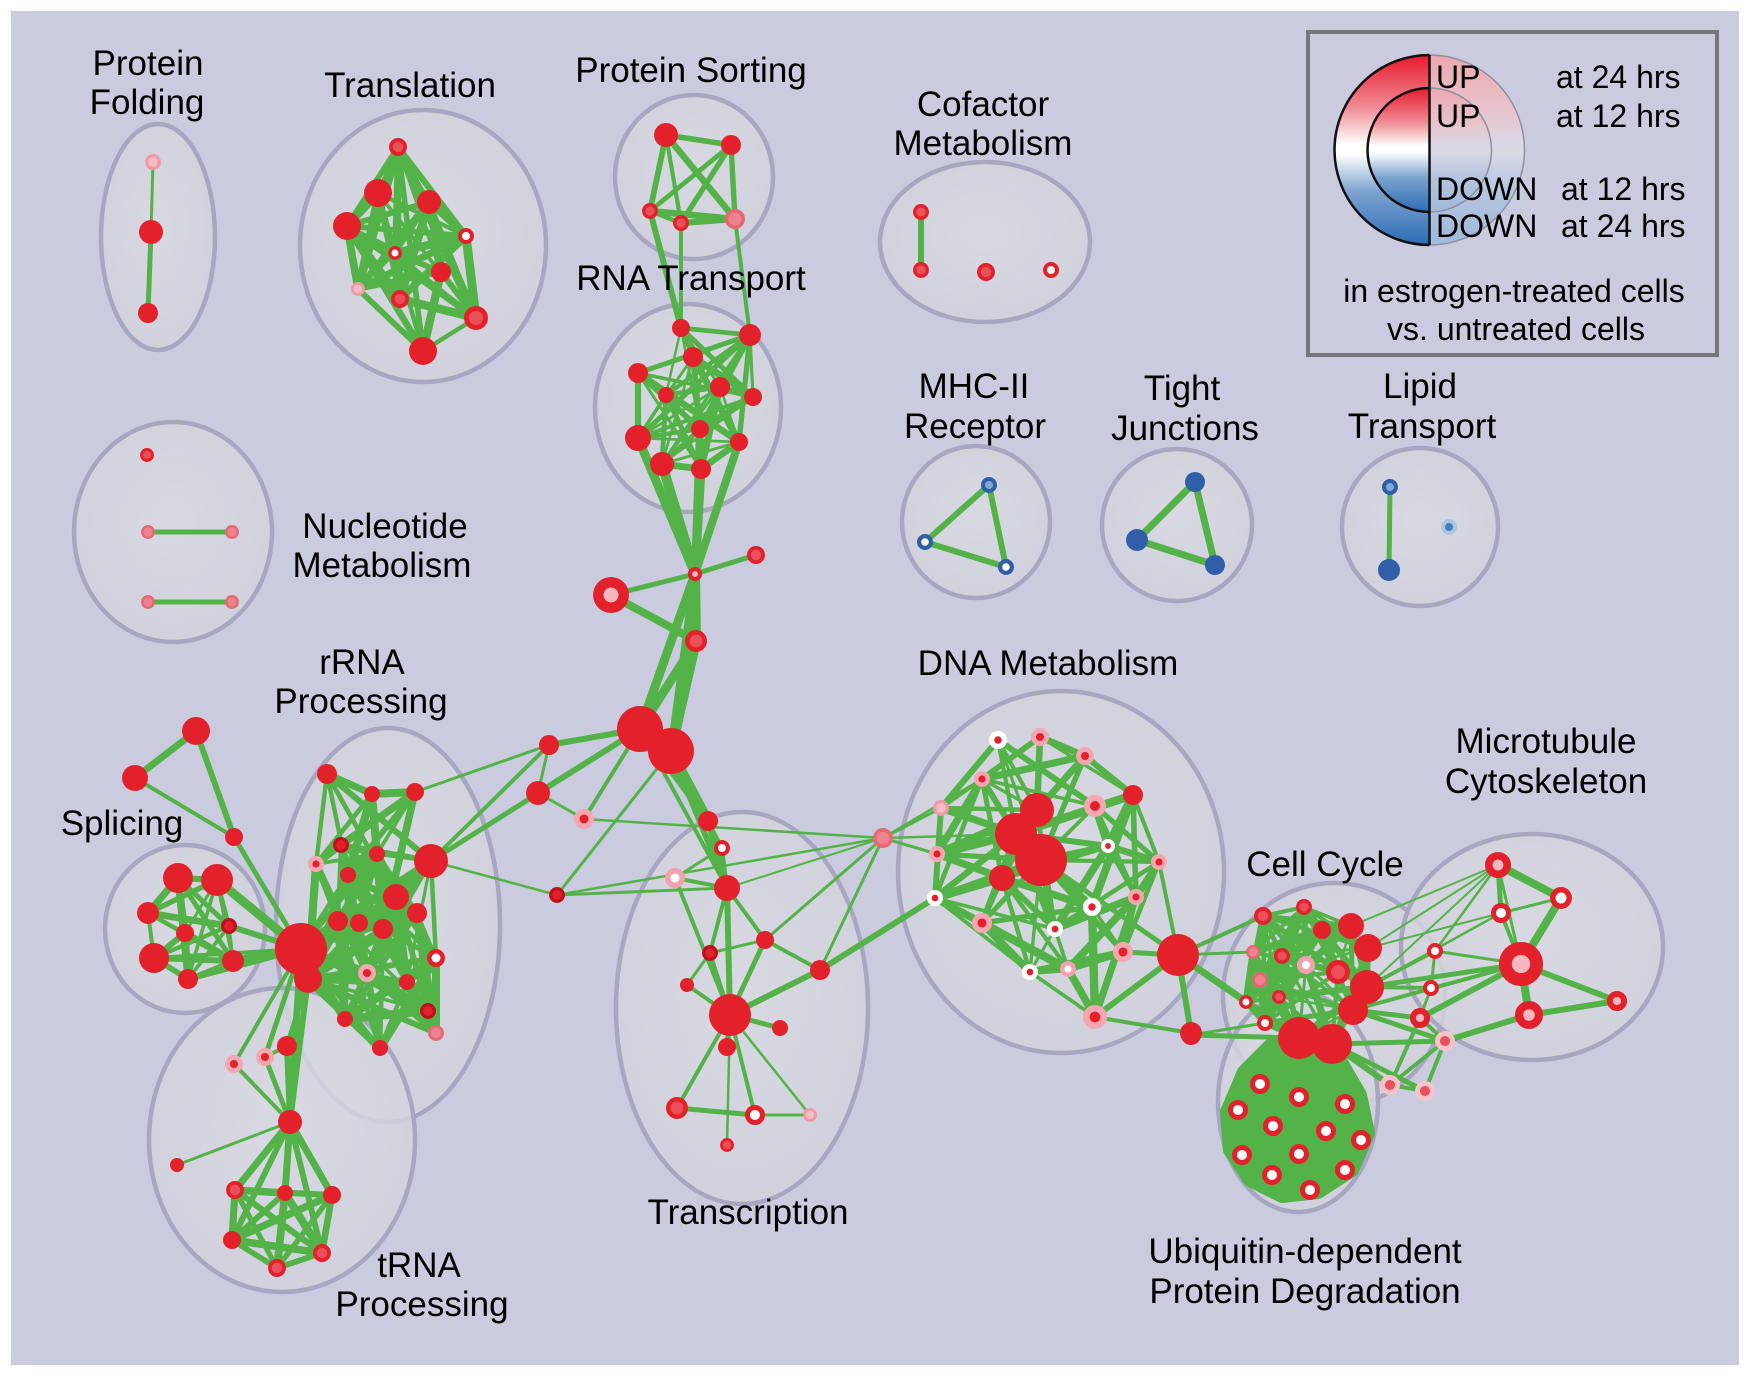 The width and height of the screenshot is (1750, 1376). I want to click on svg-text: Protein Degradation, so click(1304, 1291).